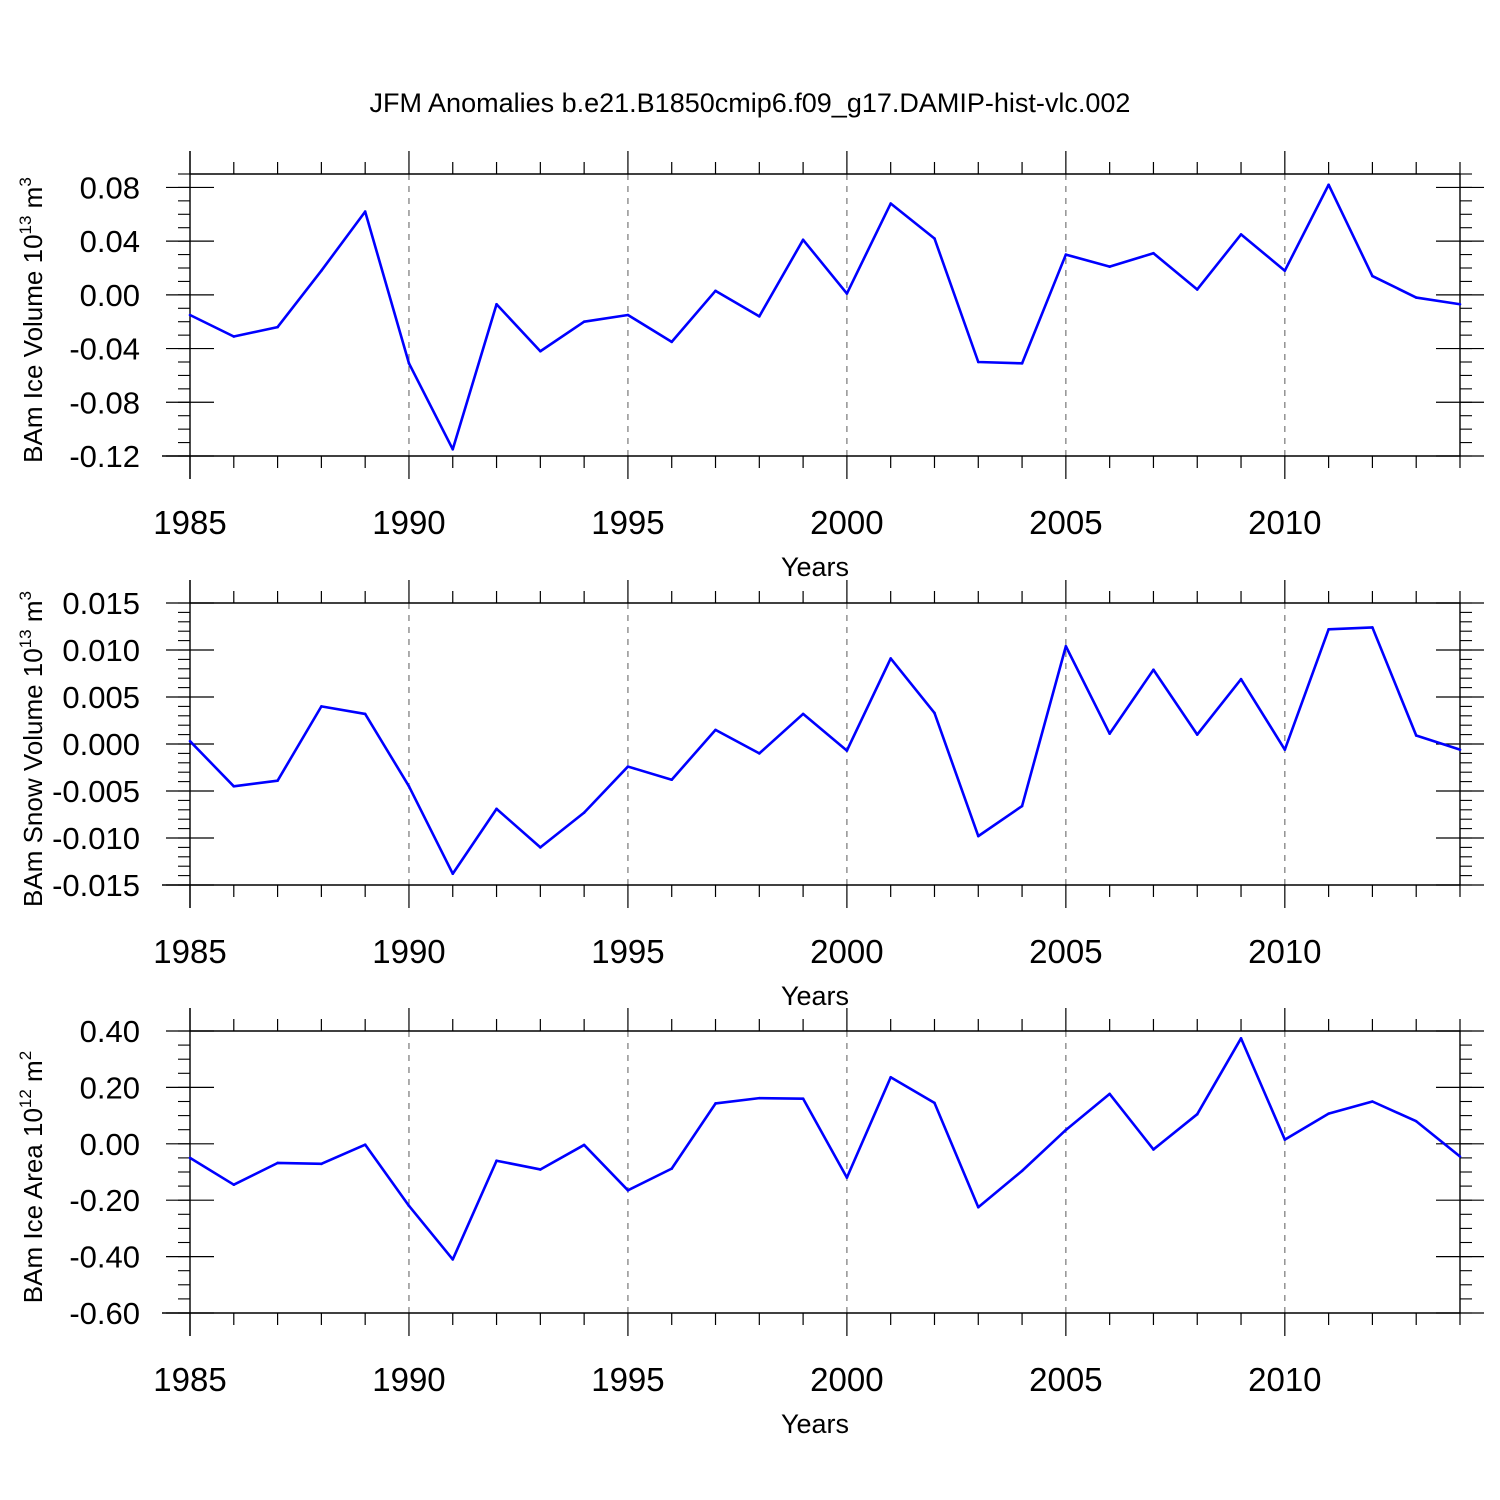  Describe the element at coordinates (33, 348) in the screenshot. I see `y-axis-label-part: BAm Ice Volume 10` at that location.